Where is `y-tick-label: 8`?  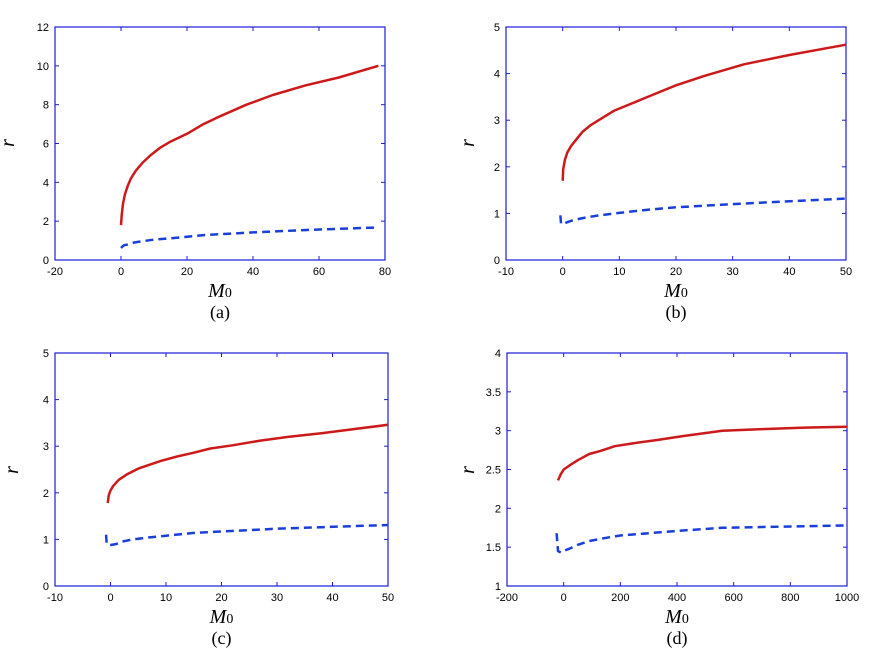 y-tick-label: 8 is located at coordinates (46, 106).